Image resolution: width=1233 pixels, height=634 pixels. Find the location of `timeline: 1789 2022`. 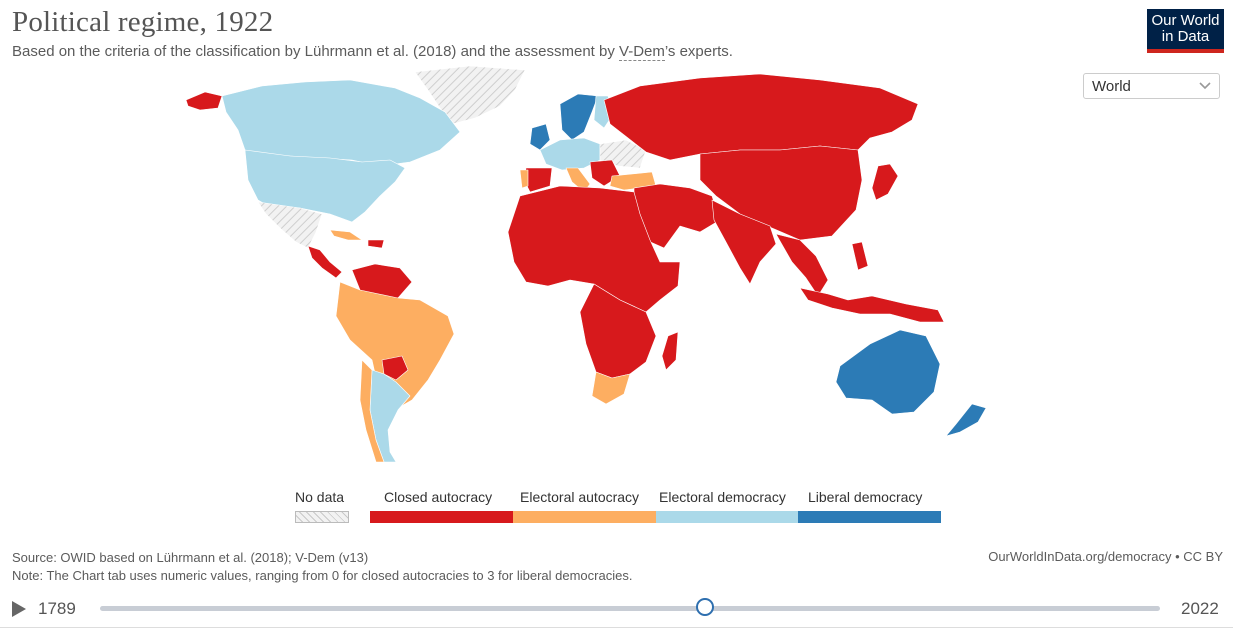

timeline: 1789 2022 is located at coordinates (616, 609).